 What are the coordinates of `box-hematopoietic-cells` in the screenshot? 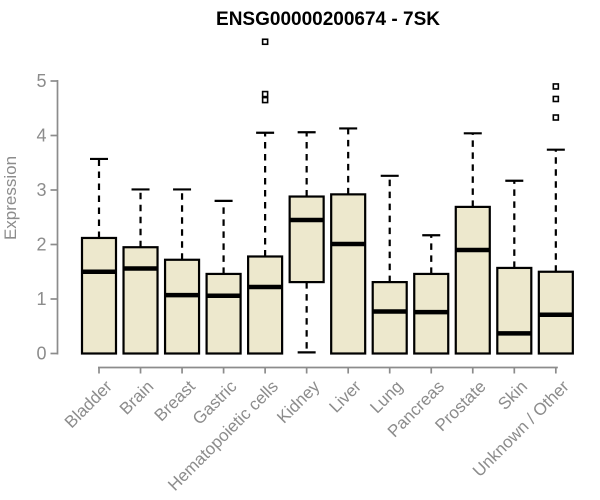 It's located at (265, 196).